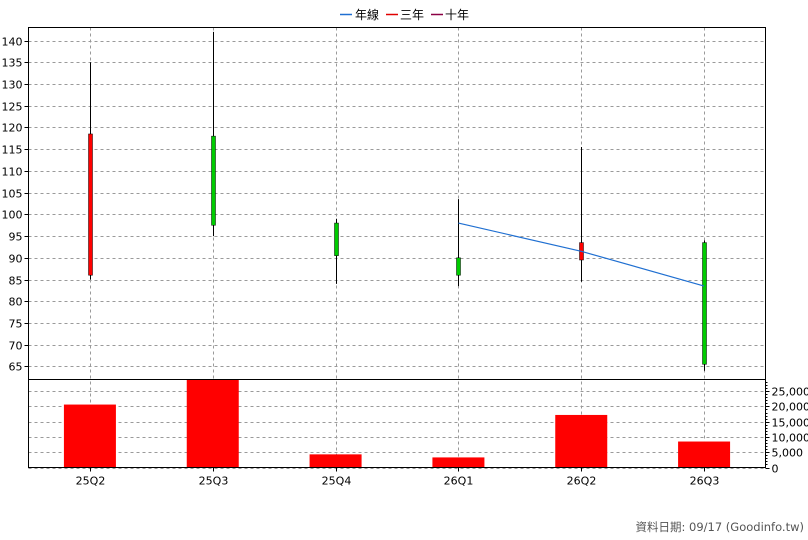  Describe the element at coordinates (12, 194) in the screenshot. I see `price-tick-label: 105` at that location.